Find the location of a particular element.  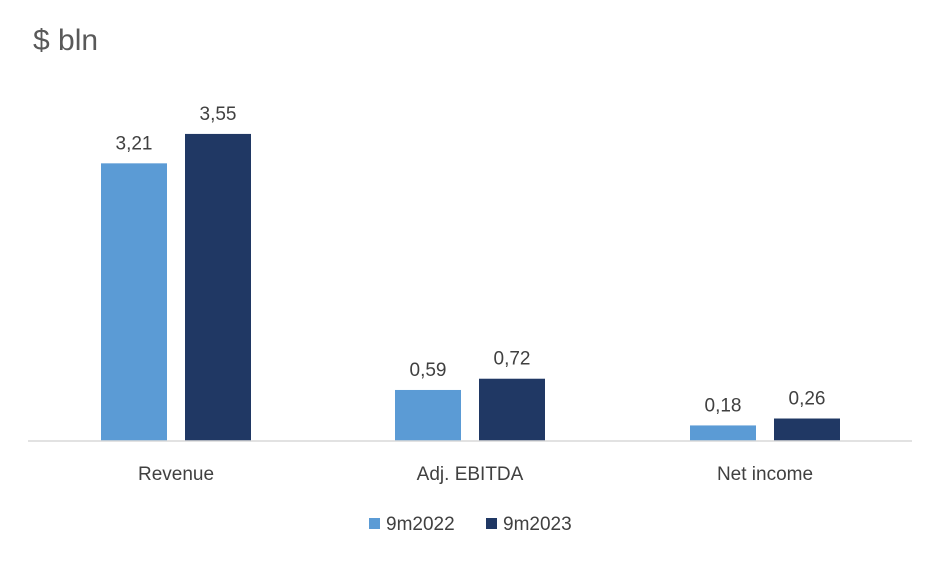

category-labels-group: Revenue Adj. EBITDA Net income is located at coordinates (475, 474).